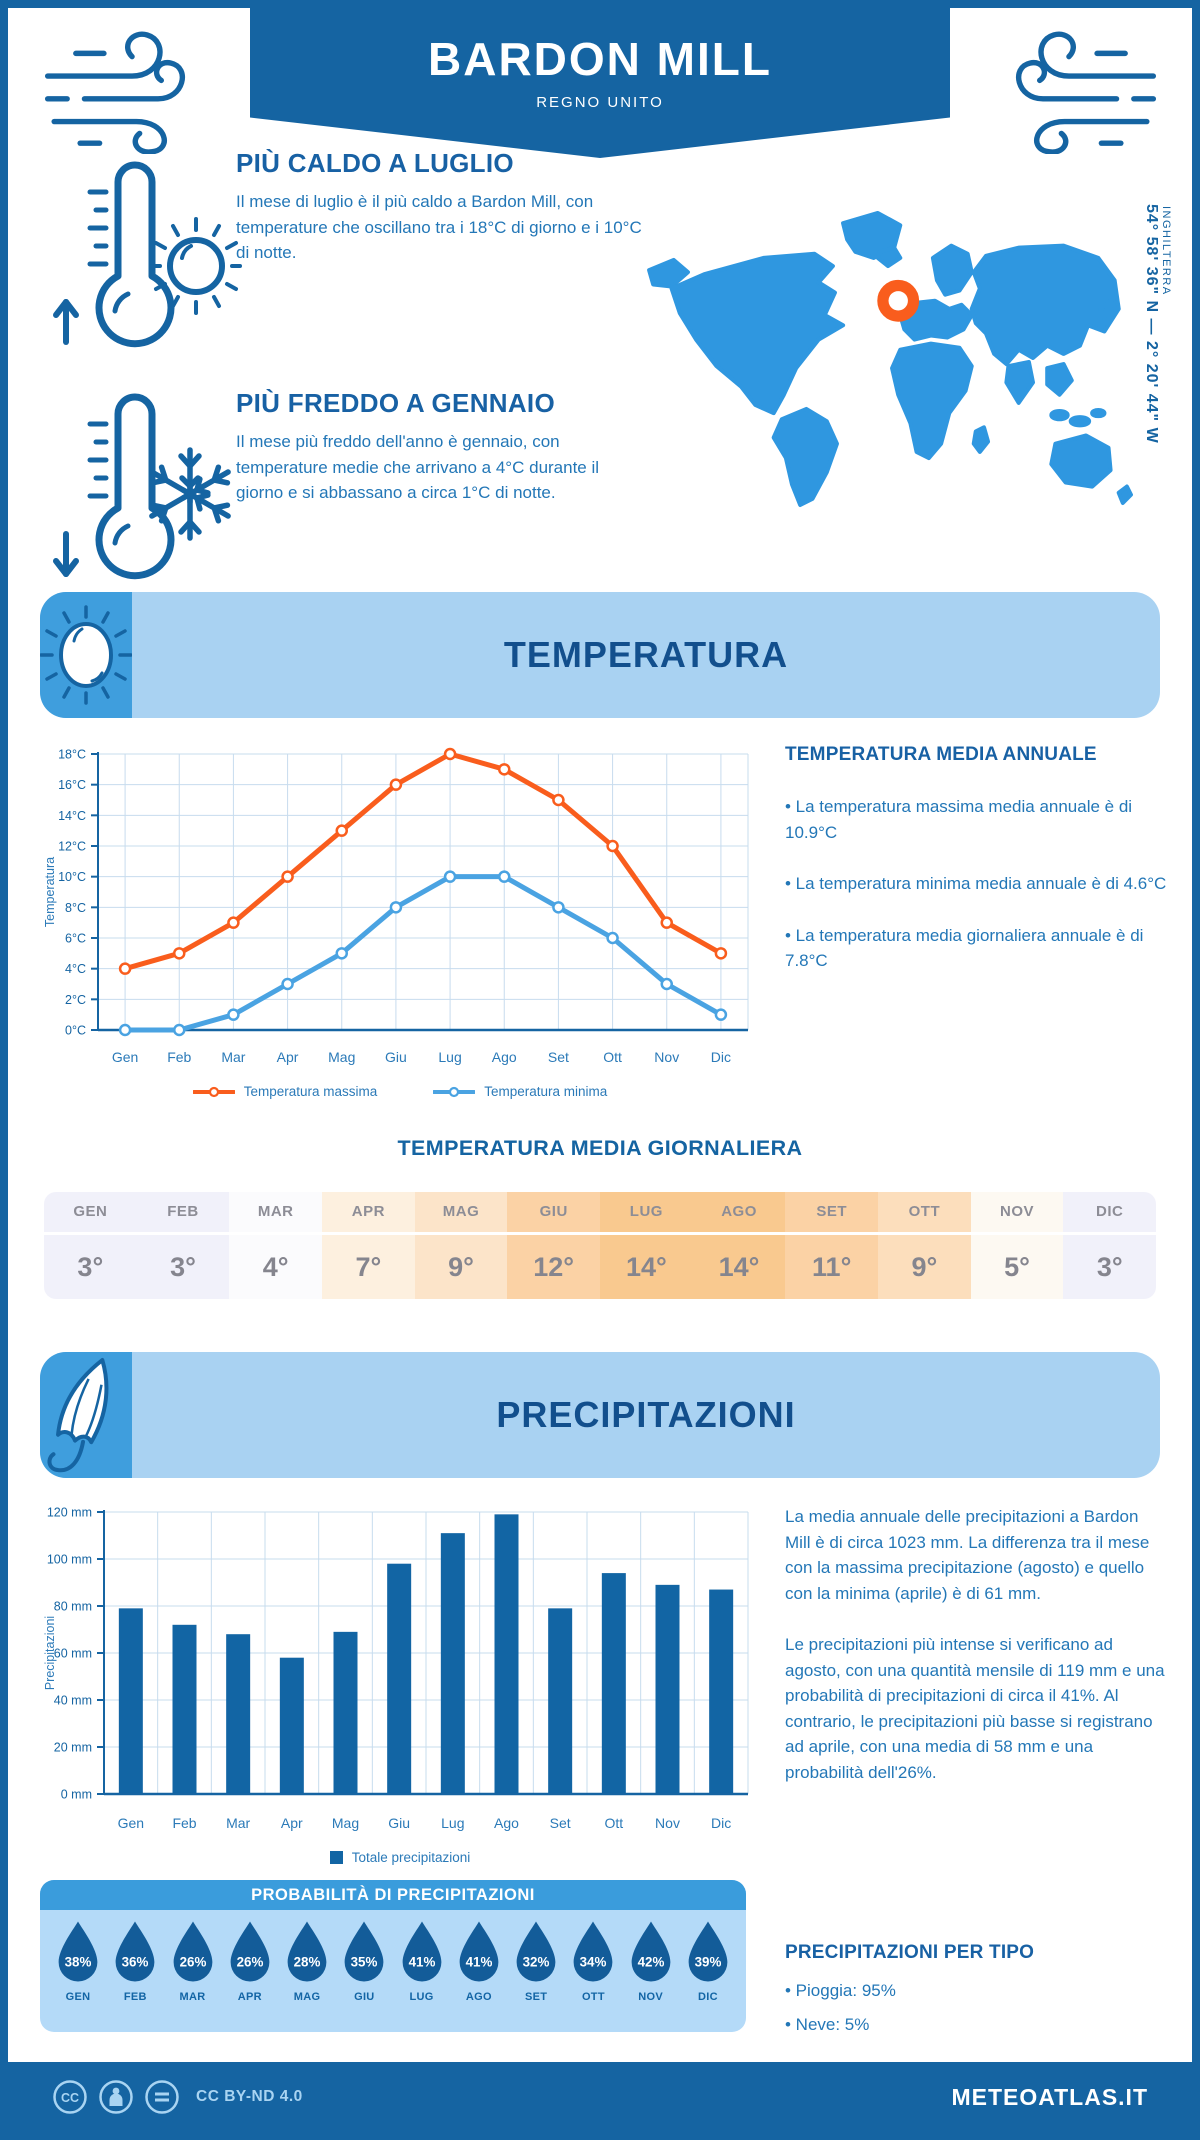  Describe the element at coordinates (190, 494) in the screenshot. I see `snowflake-icon` at that location.